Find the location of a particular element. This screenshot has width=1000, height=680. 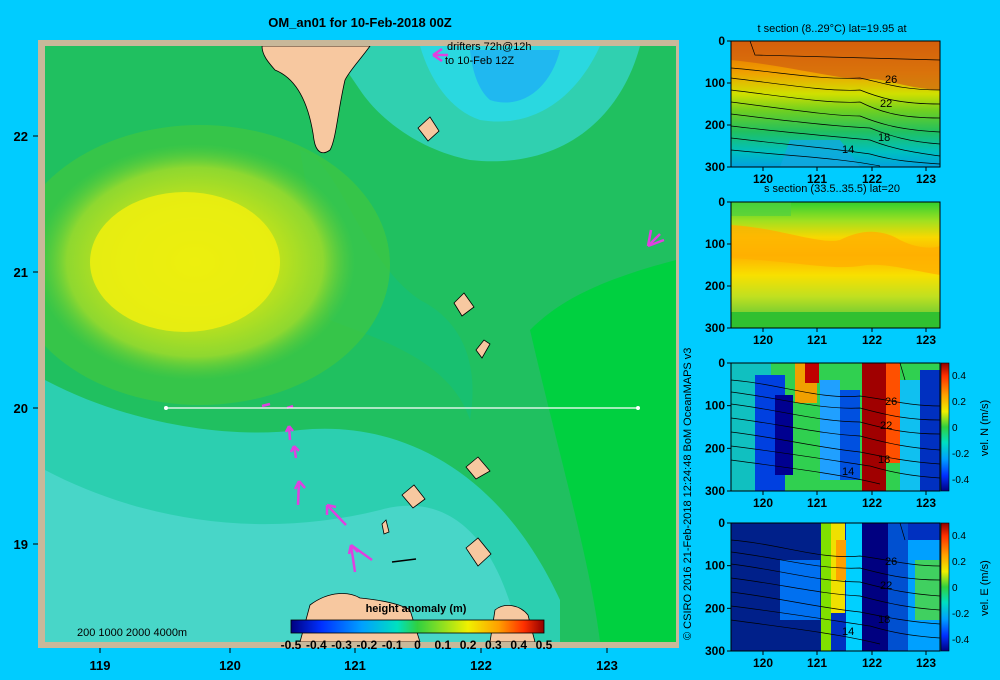

vel-e-label: vel. E (m/s) is located at coordinates (985, 588).